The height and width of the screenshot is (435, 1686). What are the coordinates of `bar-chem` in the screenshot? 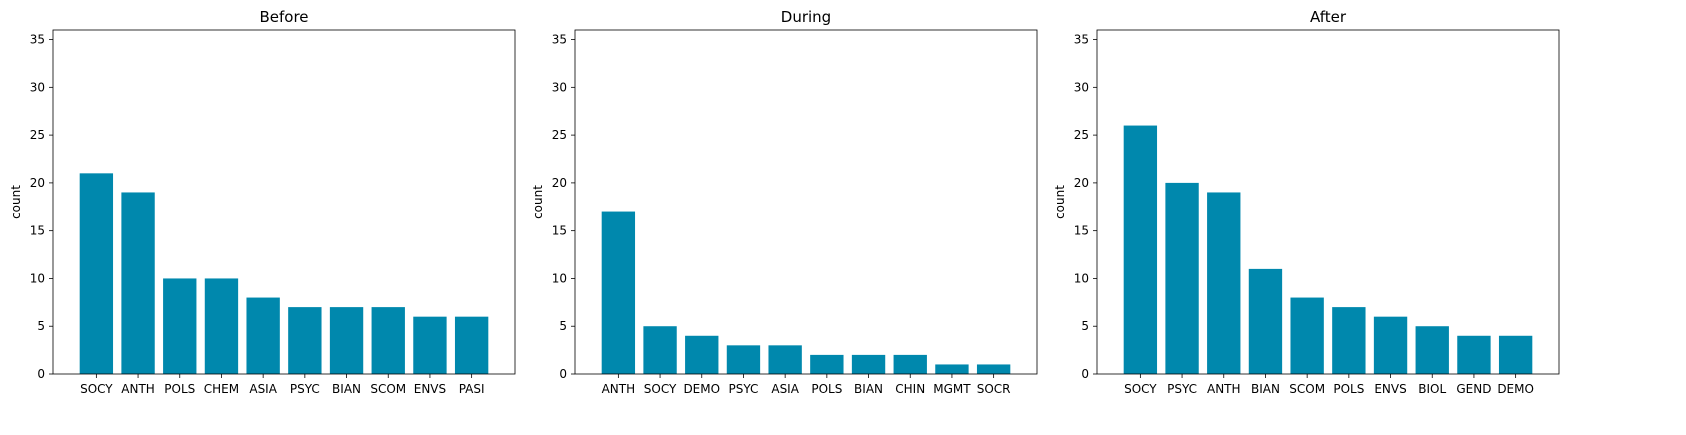 It's located at (221, 326).